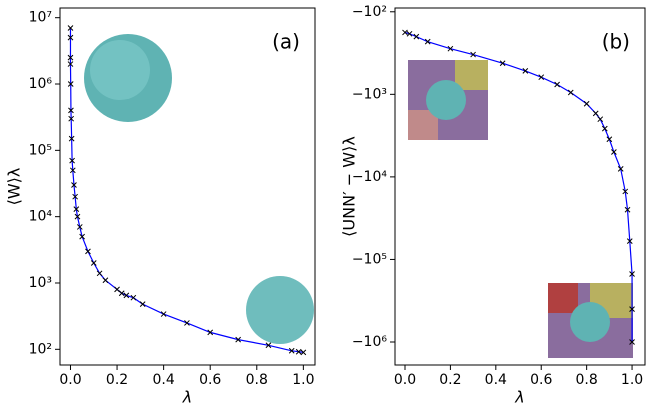  What do you see at coordinates (41, 217) in the screenshot?
I see `y-tick-label: 10⁴` at bounding box center [41, 217].